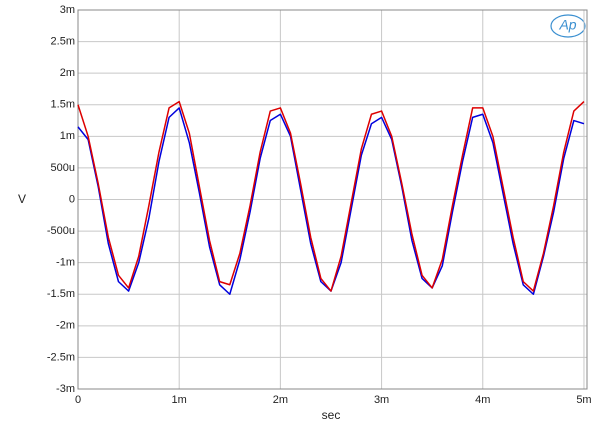 This screenshot has width=600, height=430. I want to click on y-tick-label: -2.5m, so click(61, 357).